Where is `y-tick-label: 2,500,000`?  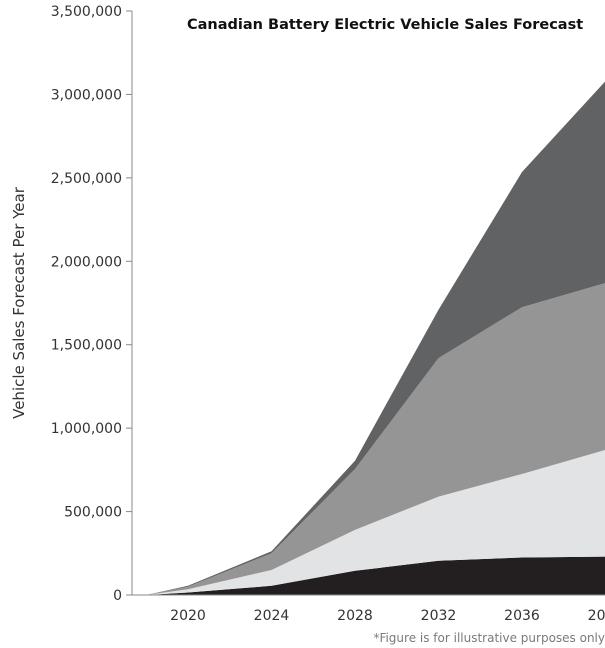
y-tick-label: 2,500,000 is located at coordinates (86, 179).